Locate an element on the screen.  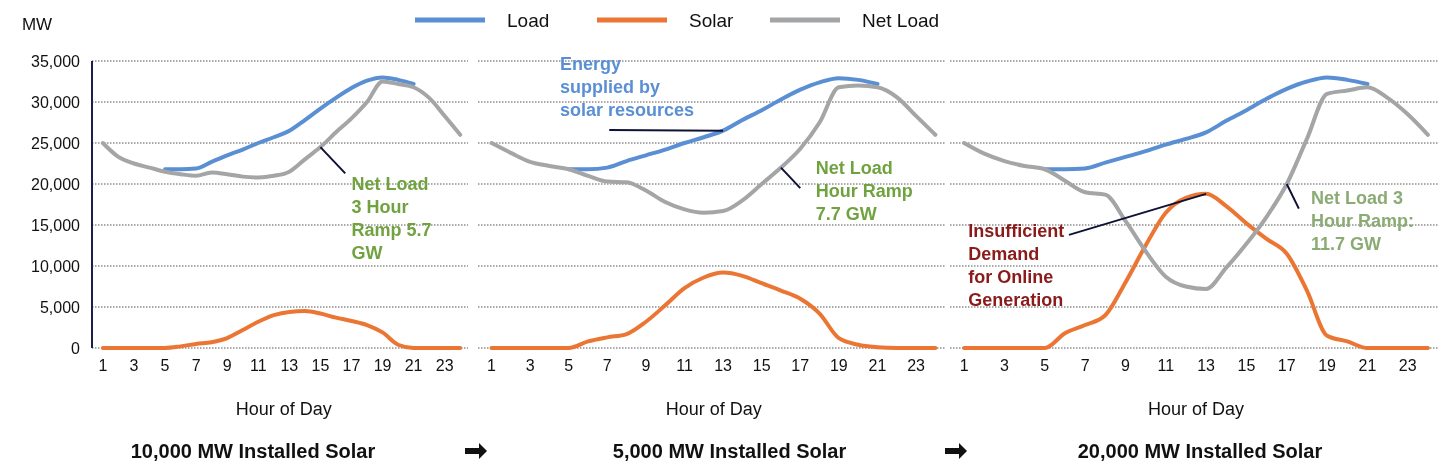
annotation: Insufficient Demand for Online Generation is located at coordinates (1016, 266).